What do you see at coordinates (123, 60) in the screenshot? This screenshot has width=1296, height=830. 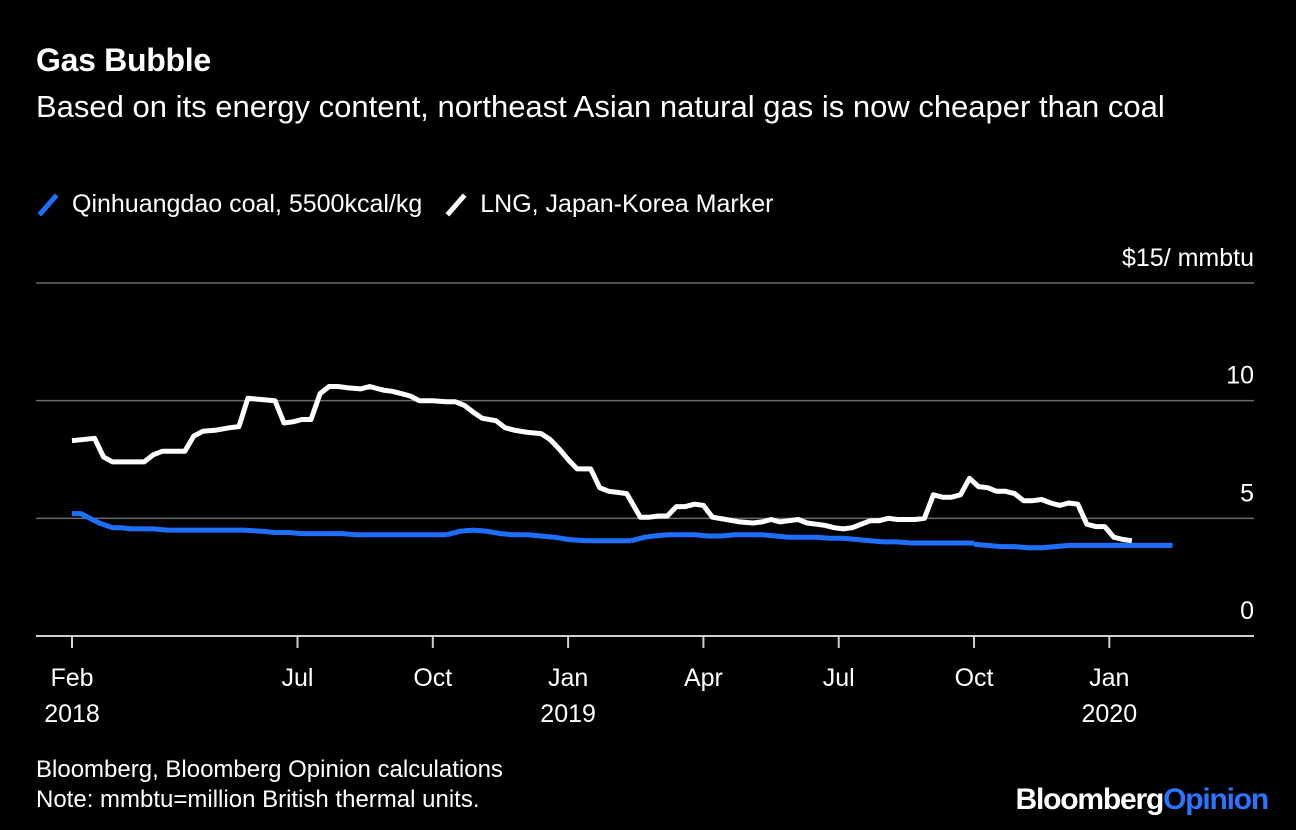 I see `chart-title: Gas Bubble` at bounding box center [123, 60].